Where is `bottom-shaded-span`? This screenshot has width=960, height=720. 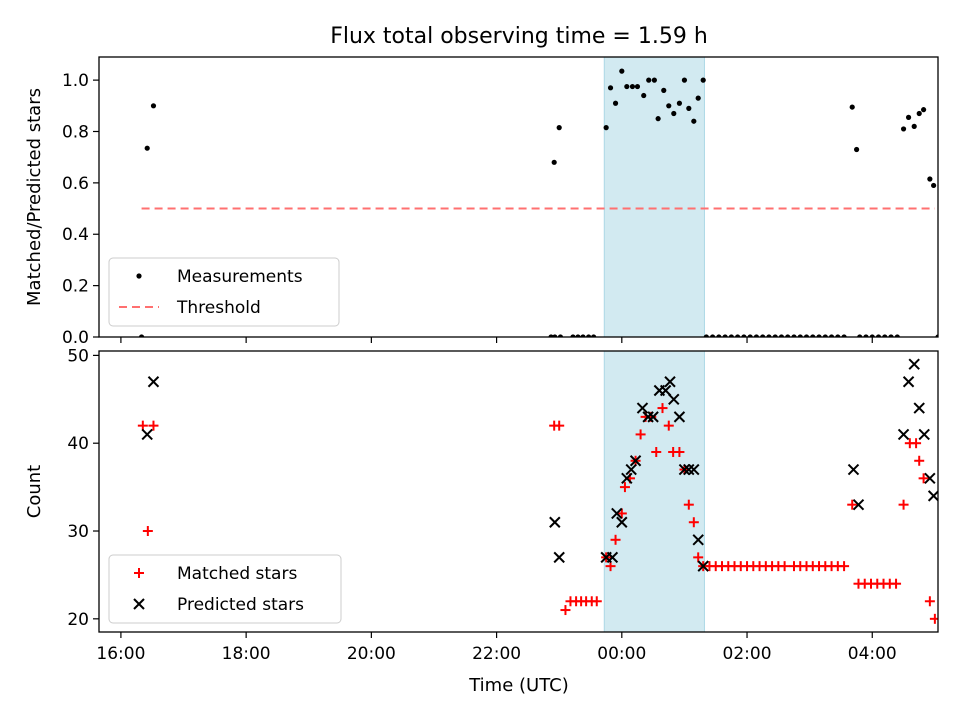
bottom-shaded-span is located at coordinates (654, 491).